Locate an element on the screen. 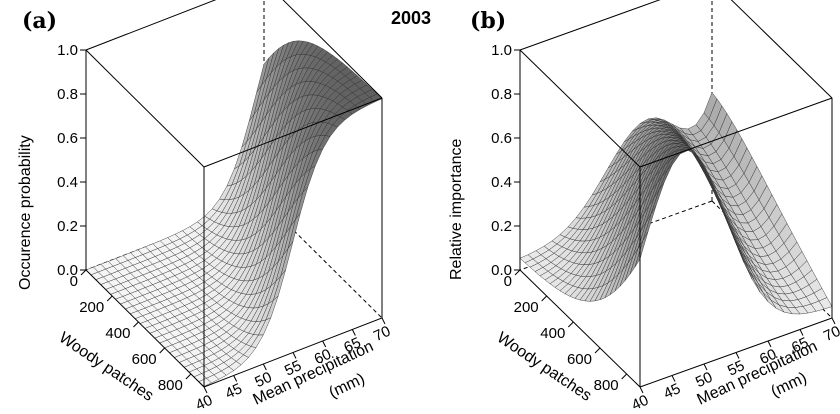 The height and width of the screenshot is (414, 840). zlabel-a: Occurence probability is located at coordinates (25, 212).